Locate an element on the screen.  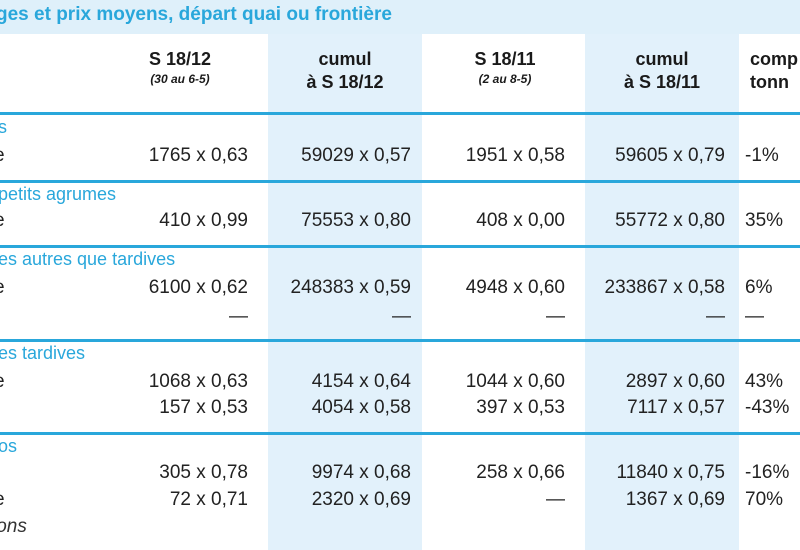
cell-cumul-2011: 55772 x 0,80 is located at coordinates (670, 220).